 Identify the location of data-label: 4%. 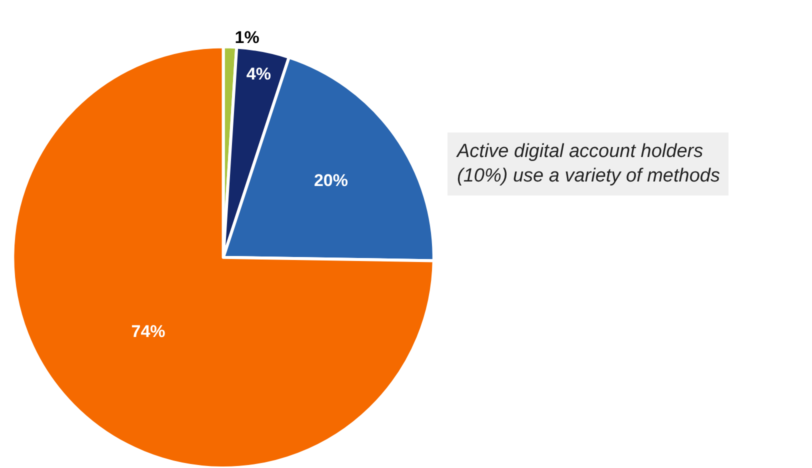
(258, 74).